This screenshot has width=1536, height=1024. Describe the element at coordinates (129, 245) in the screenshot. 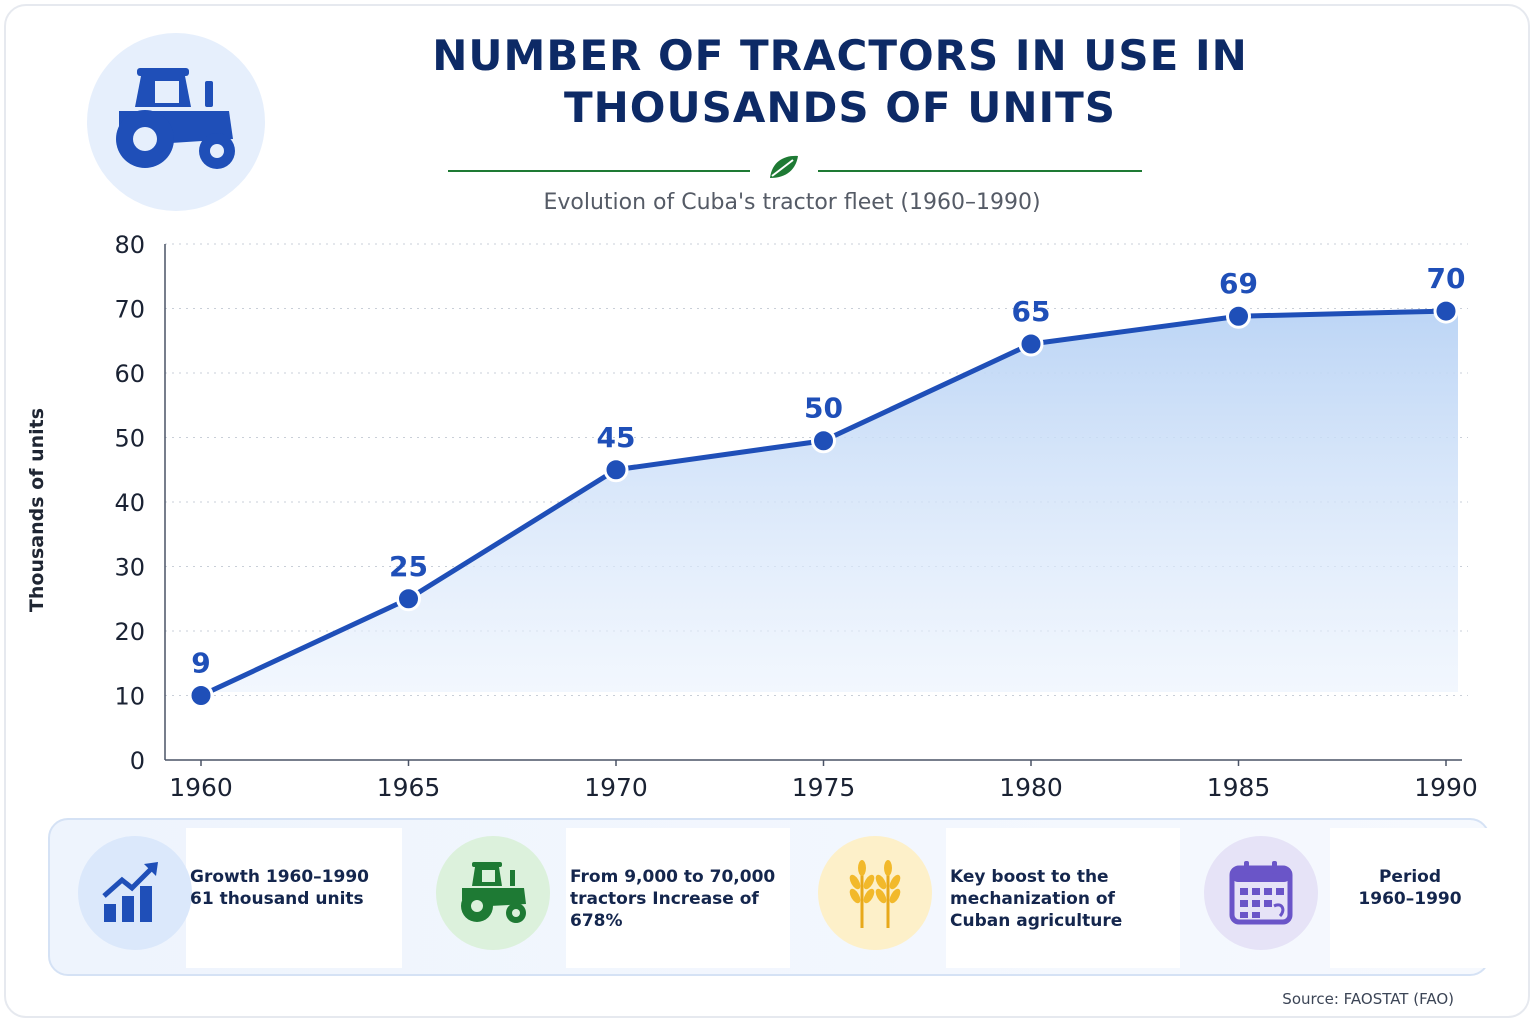

I see `y-tick-label: 80` at that location.